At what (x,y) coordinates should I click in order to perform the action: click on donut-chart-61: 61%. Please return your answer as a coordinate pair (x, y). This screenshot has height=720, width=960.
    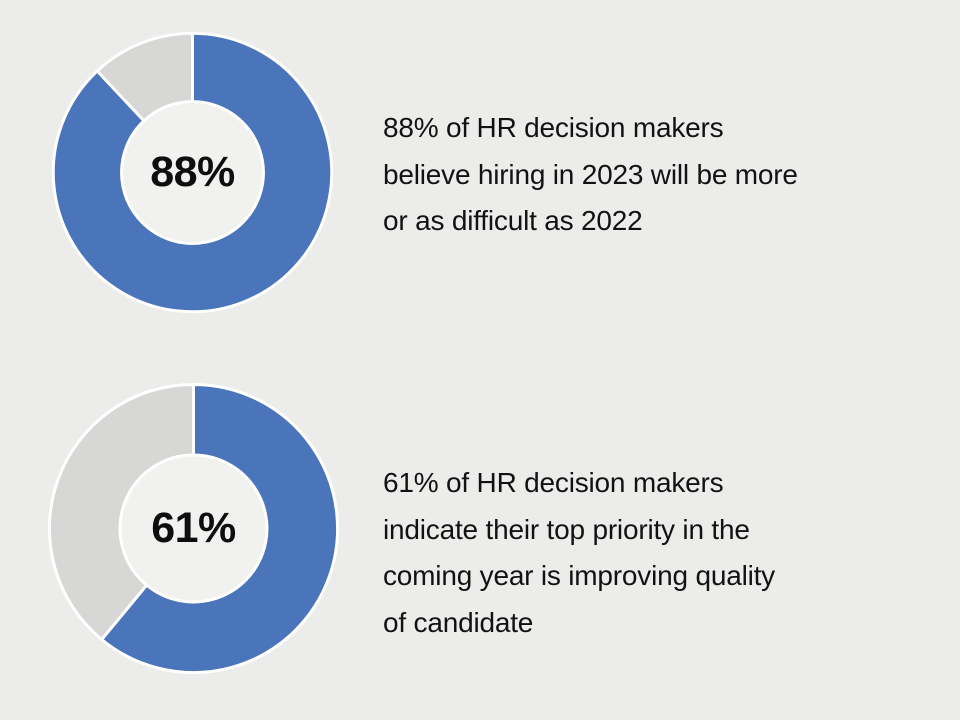
    Looking at the image, I should click on (193, 528).